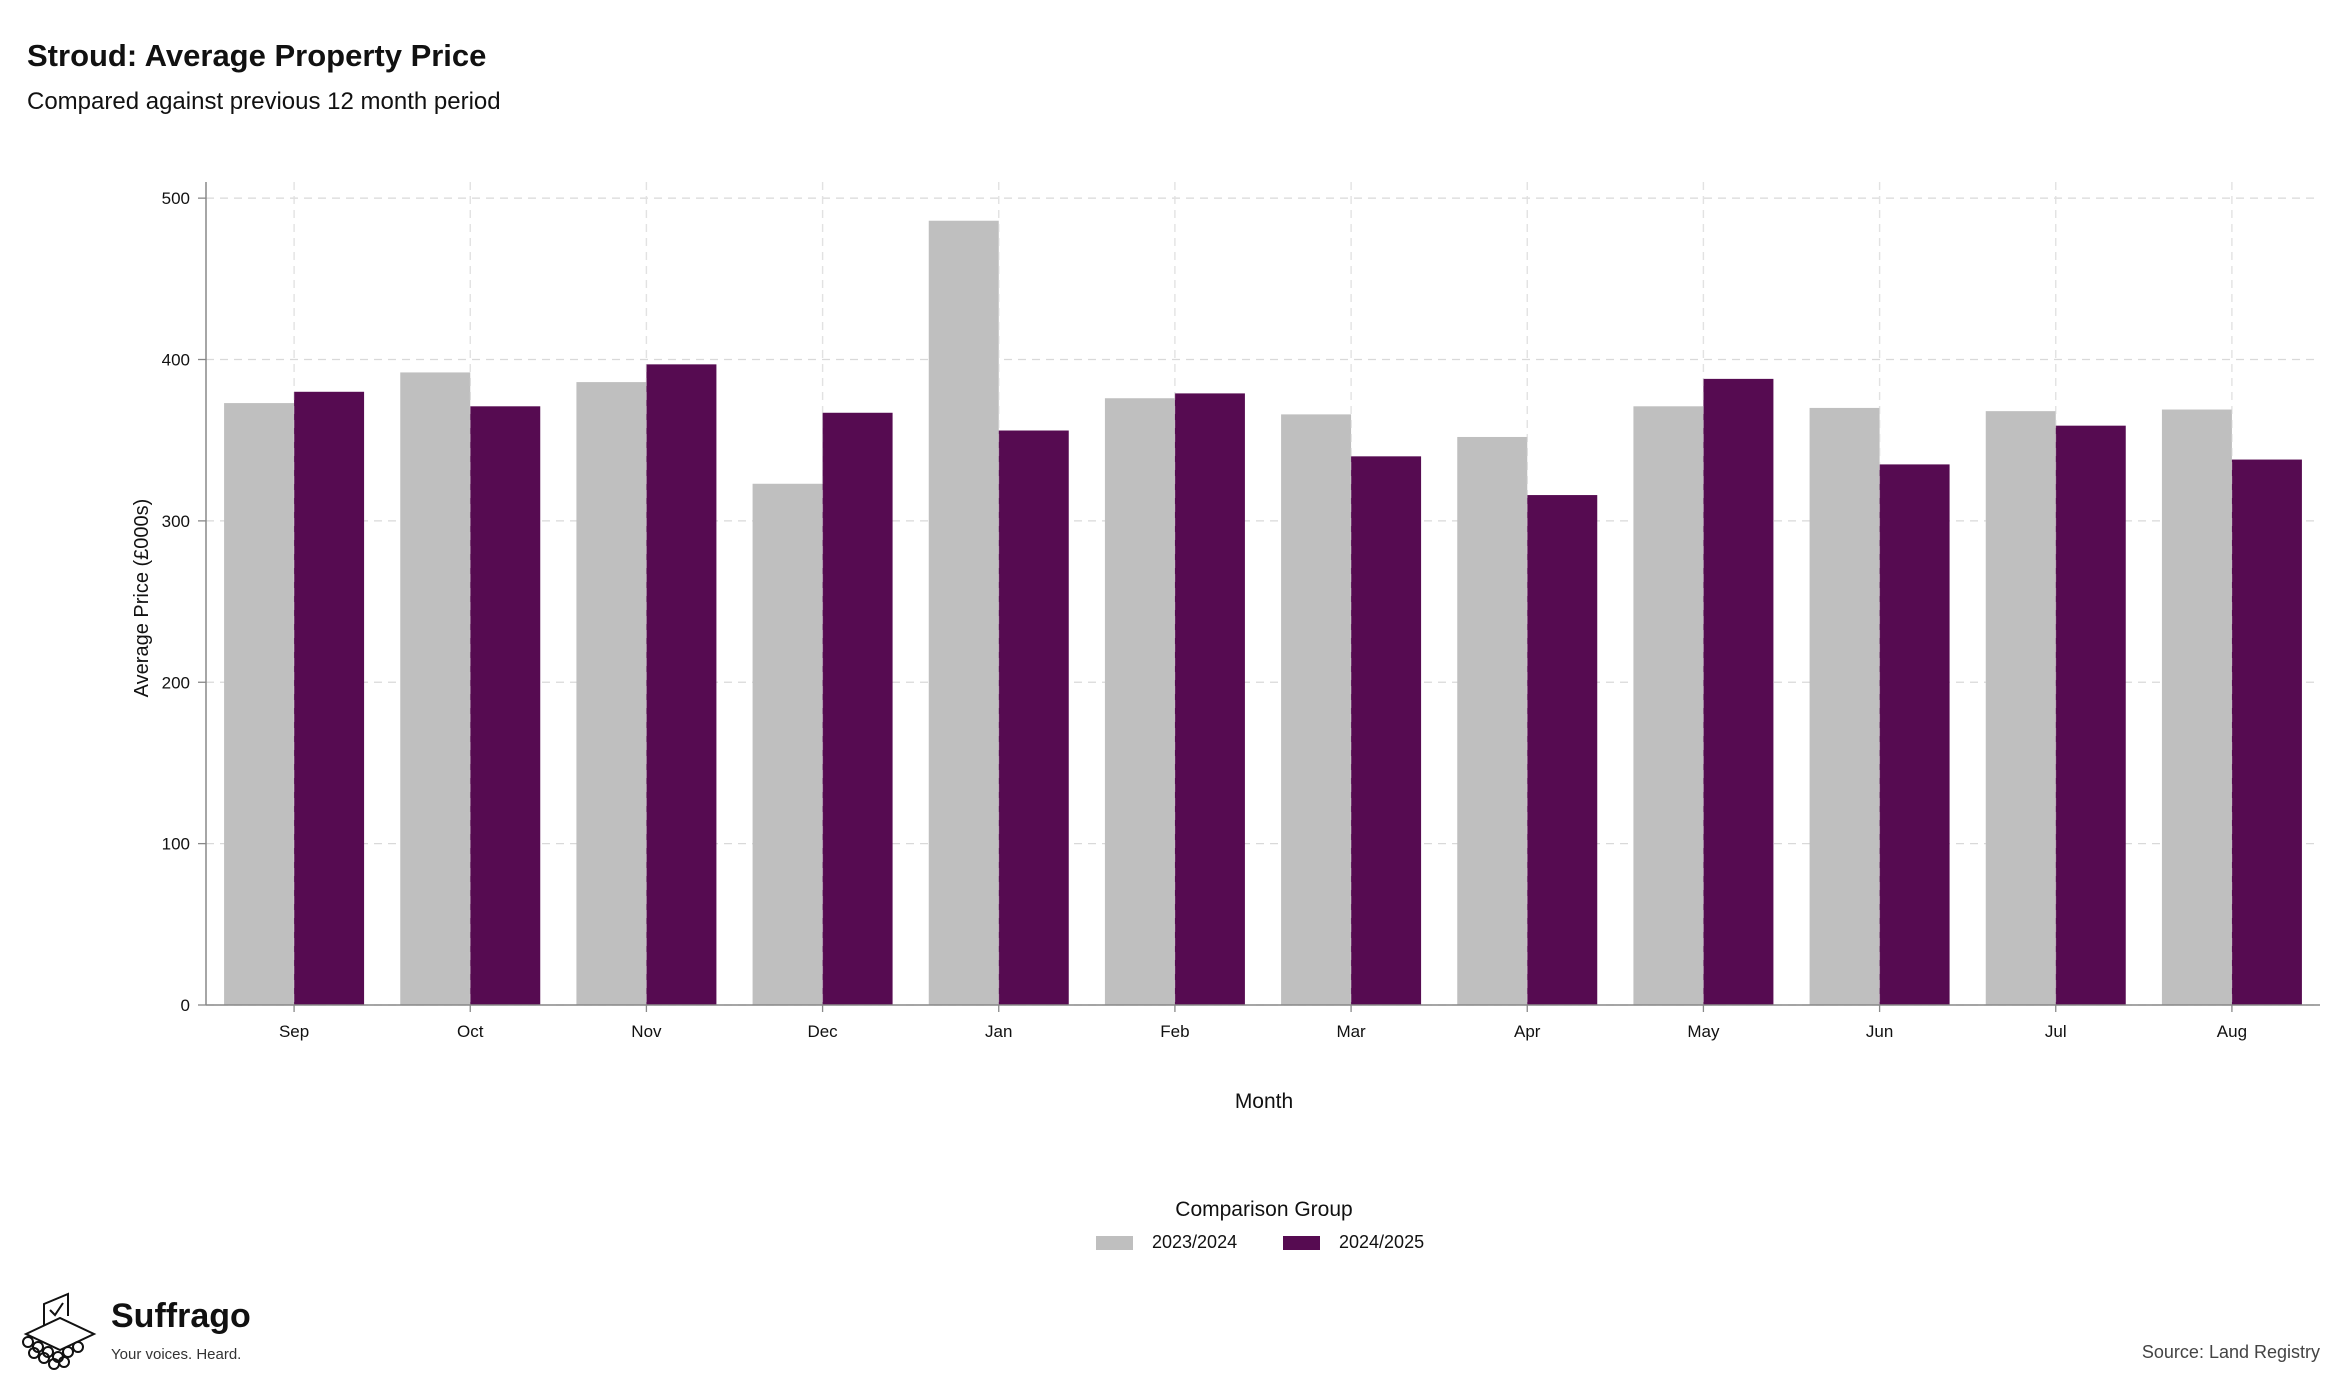  Describe the element at coordinates (1114, 1242) in the screenshot. I see `legend-swatch-2023-2024` at that location.